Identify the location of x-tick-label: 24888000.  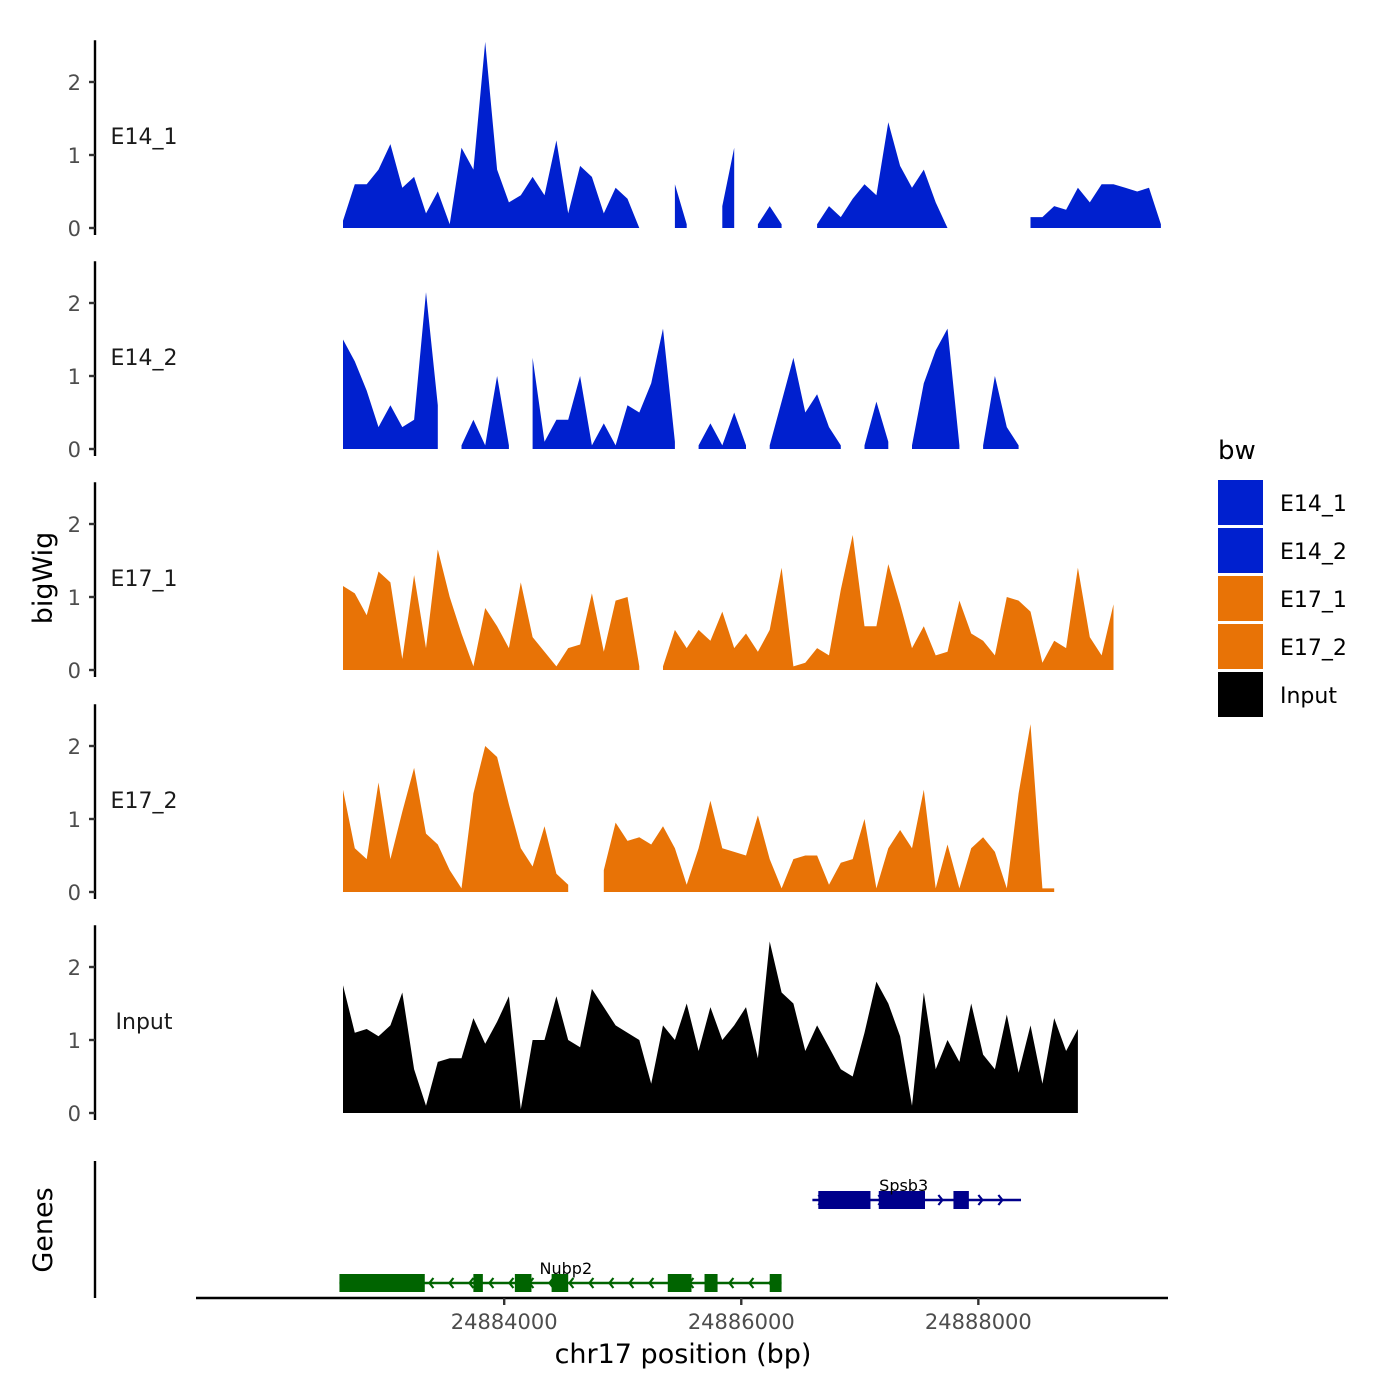
(978, 1322).